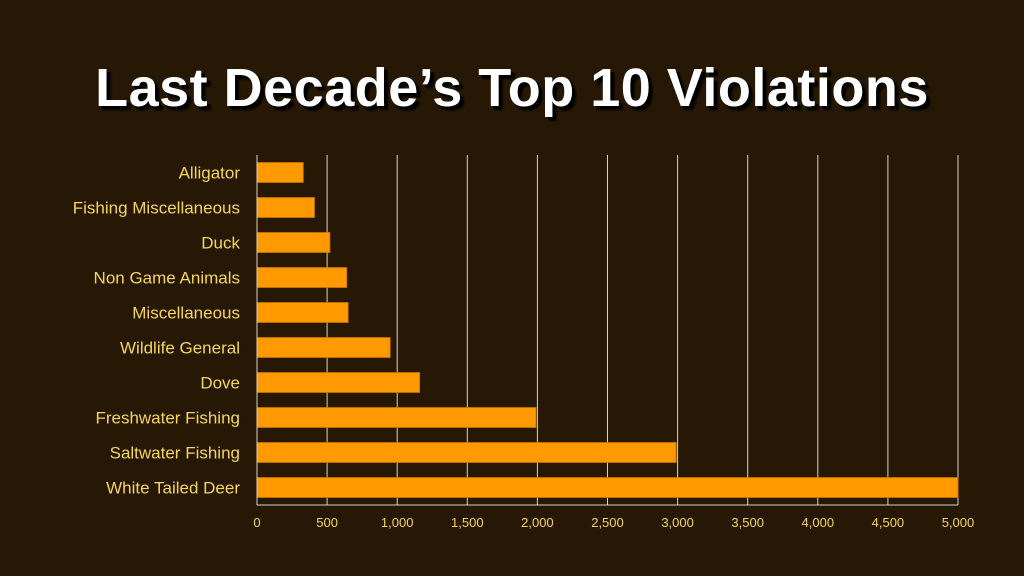 Image resolution: width=1024 pixels, height=576 pixels. I want to click on x-tick-label: 1,000, so click(397, 522).